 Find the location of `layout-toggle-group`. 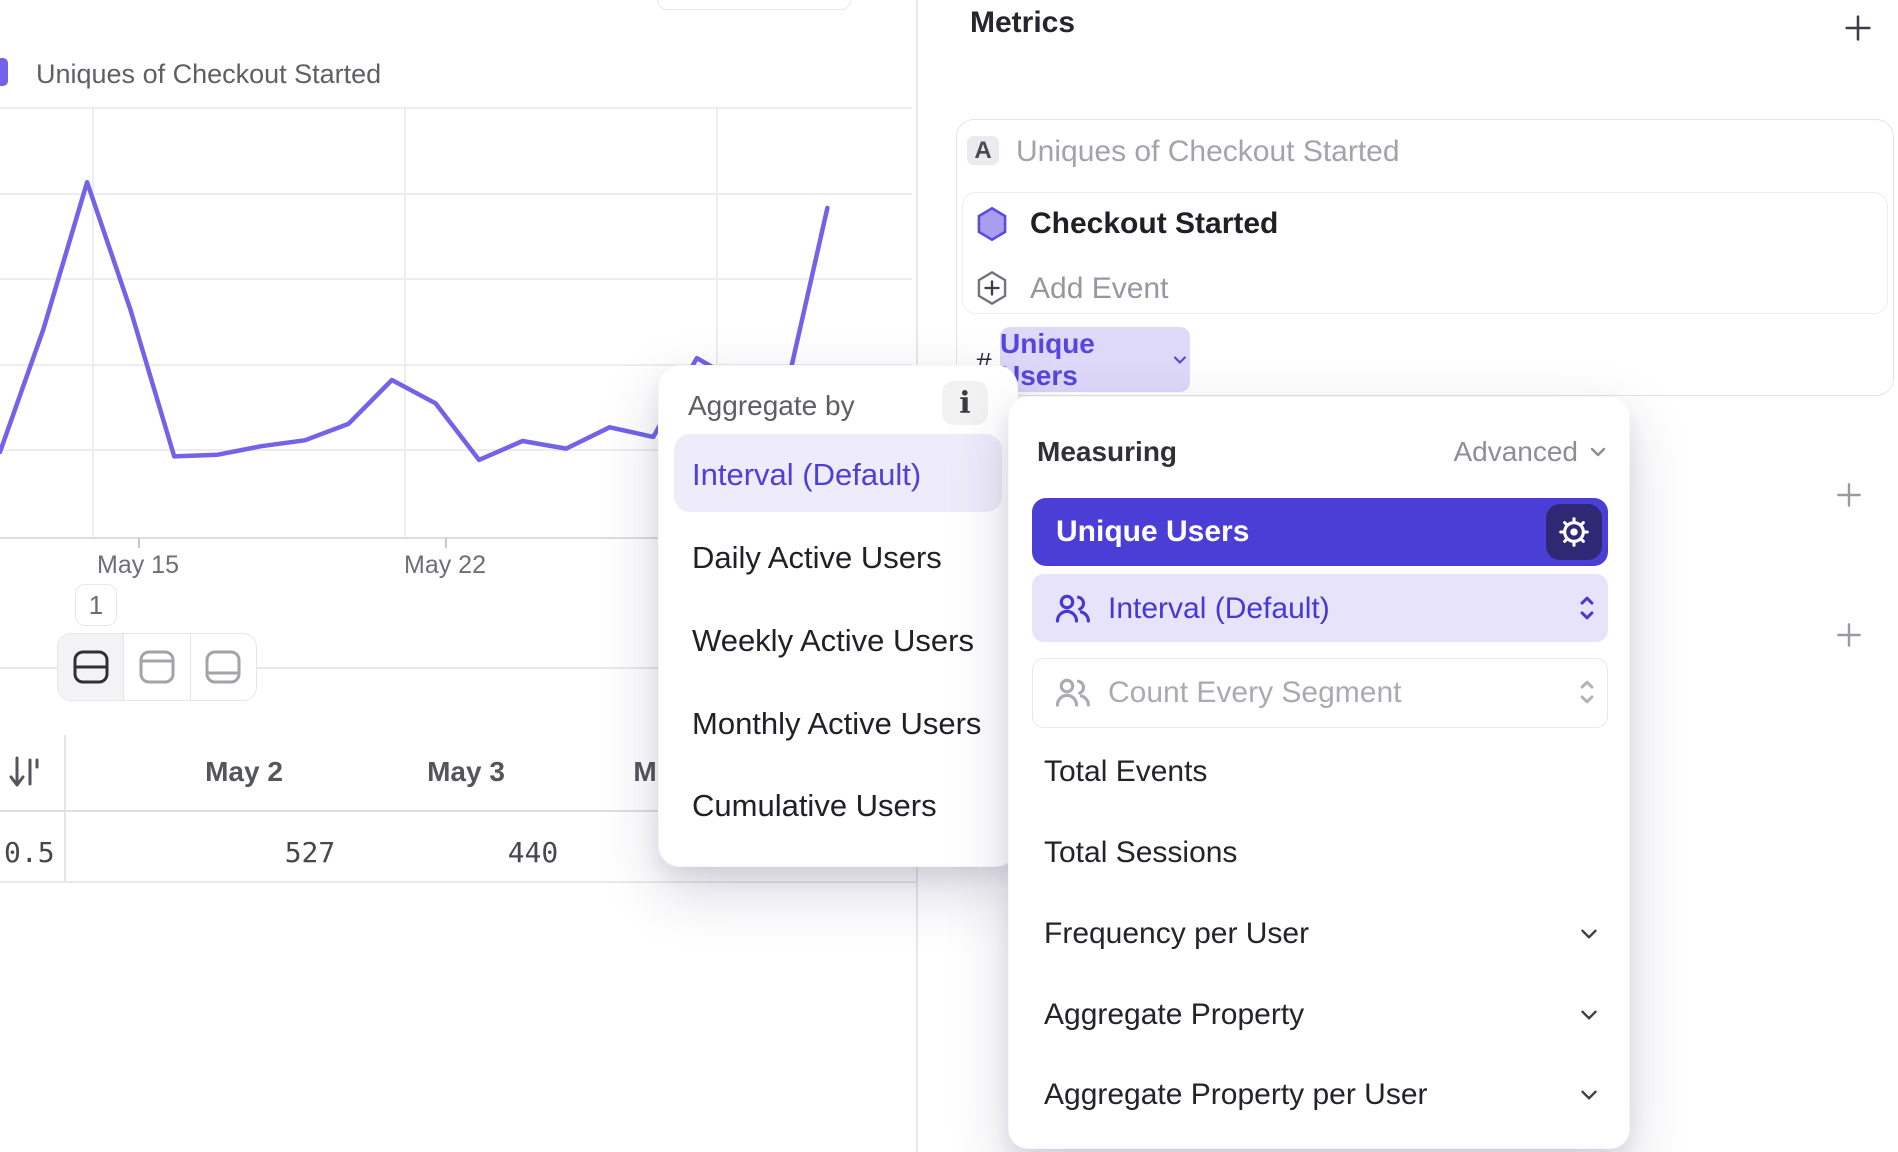

layout-toggle-group is located at coordinates (157, 667).